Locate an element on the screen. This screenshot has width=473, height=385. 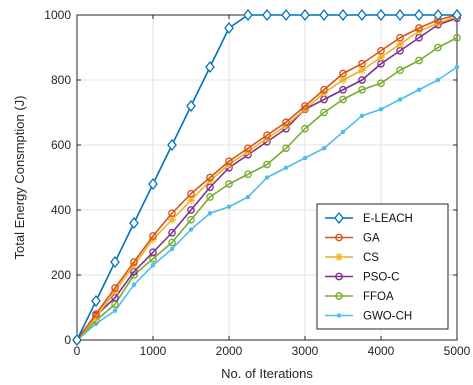
legend-label: CS is located at coordinates (371, 258).